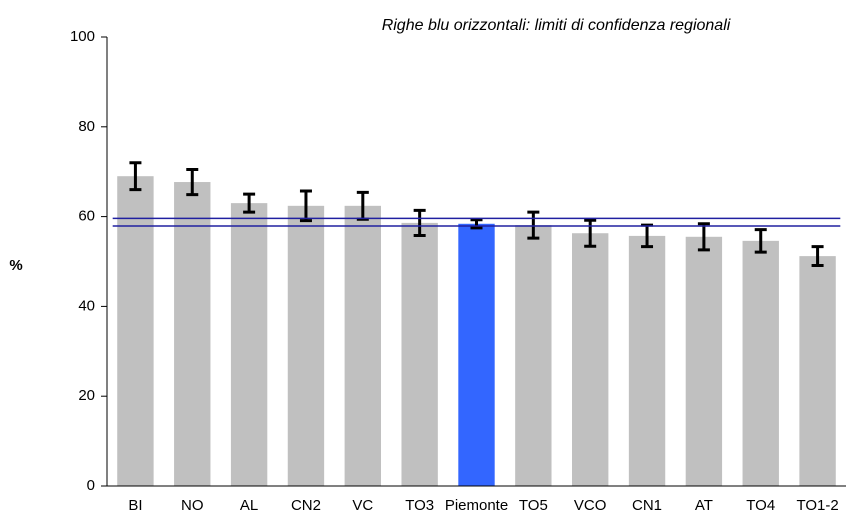 This screenshot has width=848, height=518. I want to click on x-tick-label: AT, so click(704, 505).